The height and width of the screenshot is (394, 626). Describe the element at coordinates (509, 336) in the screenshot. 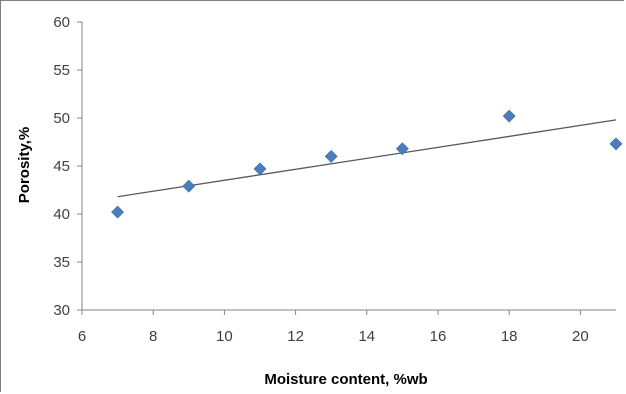

I see `x-tick-label: 18` at that location.